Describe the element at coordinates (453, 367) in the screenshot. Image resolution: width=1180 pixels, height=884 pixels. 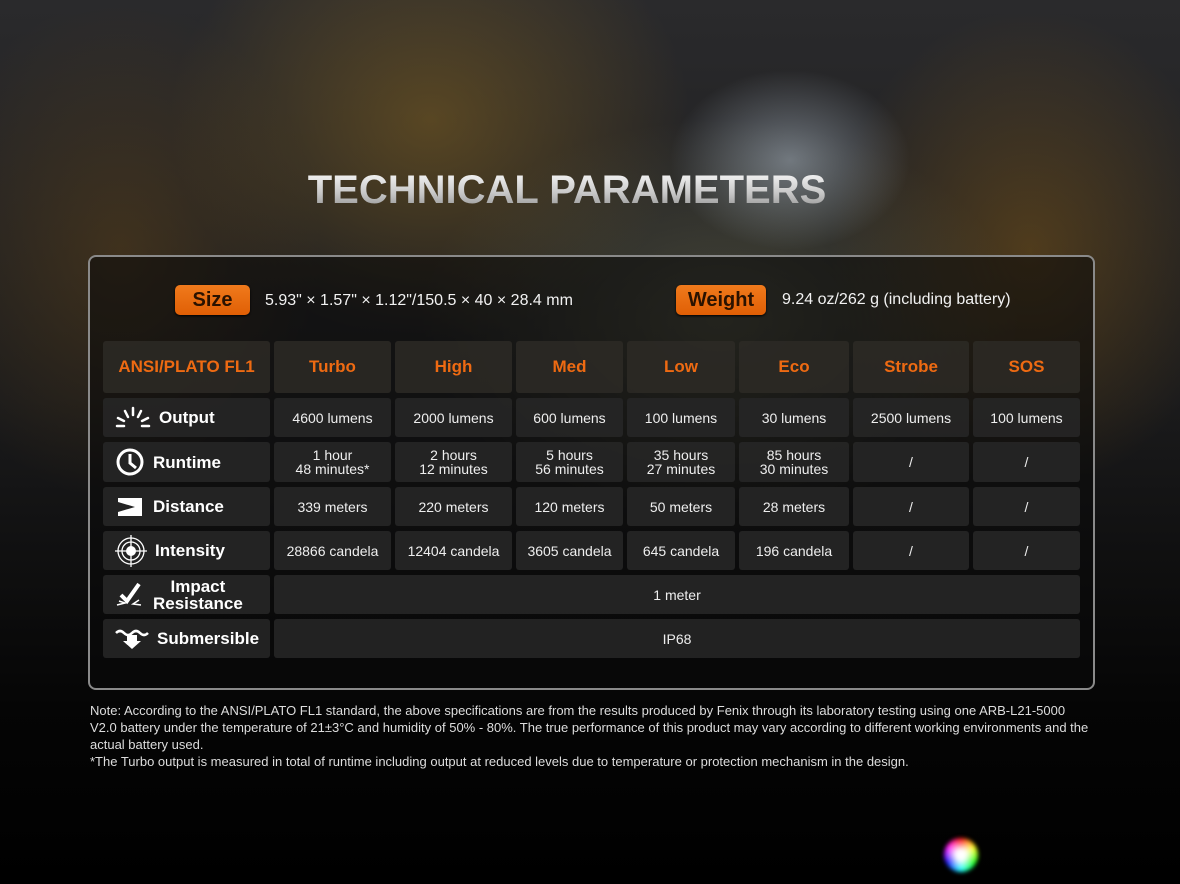
I see `header-high: High` at that location.